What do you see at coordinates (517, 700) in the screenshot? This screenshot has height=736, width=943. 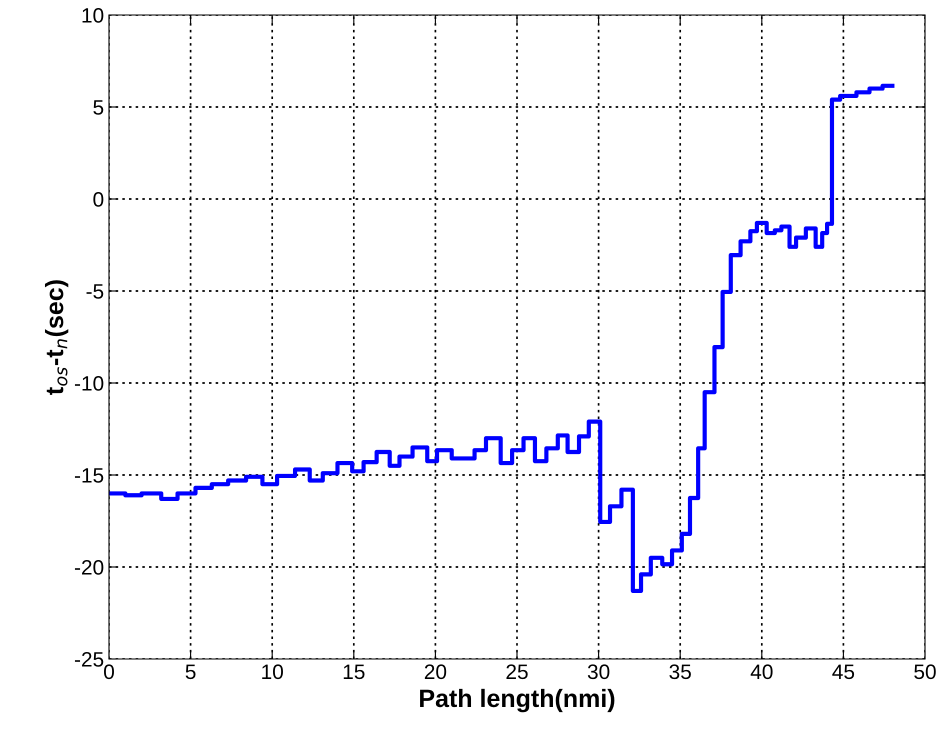 I see `x-axis-title: Path length(nmi)` at bounding box center [517, 700].